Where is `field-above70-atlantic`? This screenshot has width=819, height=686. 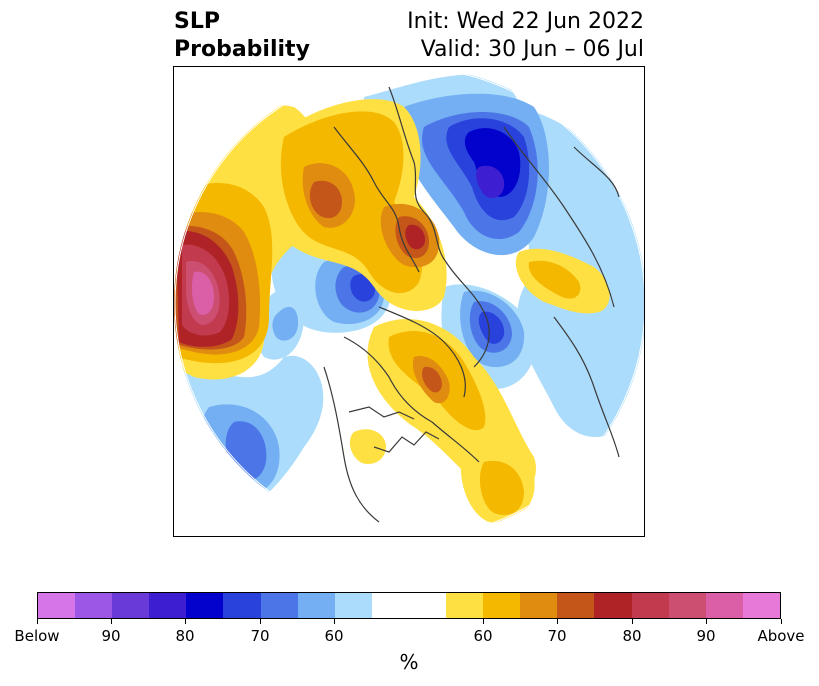 field-above70-atlantic is located at coordinates (501, 488).